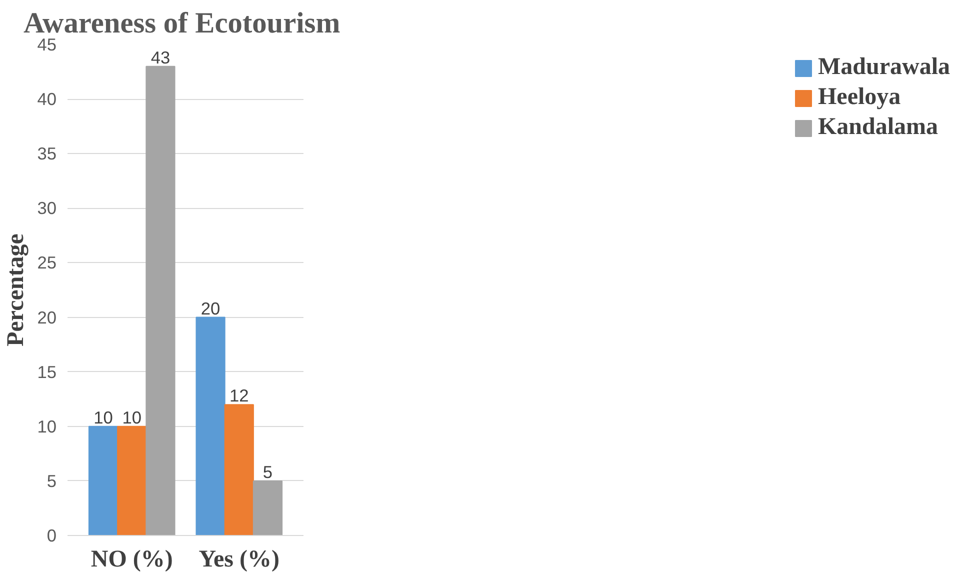 The width and height of the screenshot is (964, 579). What do you see at coordinates (47, 372) in the screenshot?
I see `y-tick-label: 15` at bounding box center [47, 372].